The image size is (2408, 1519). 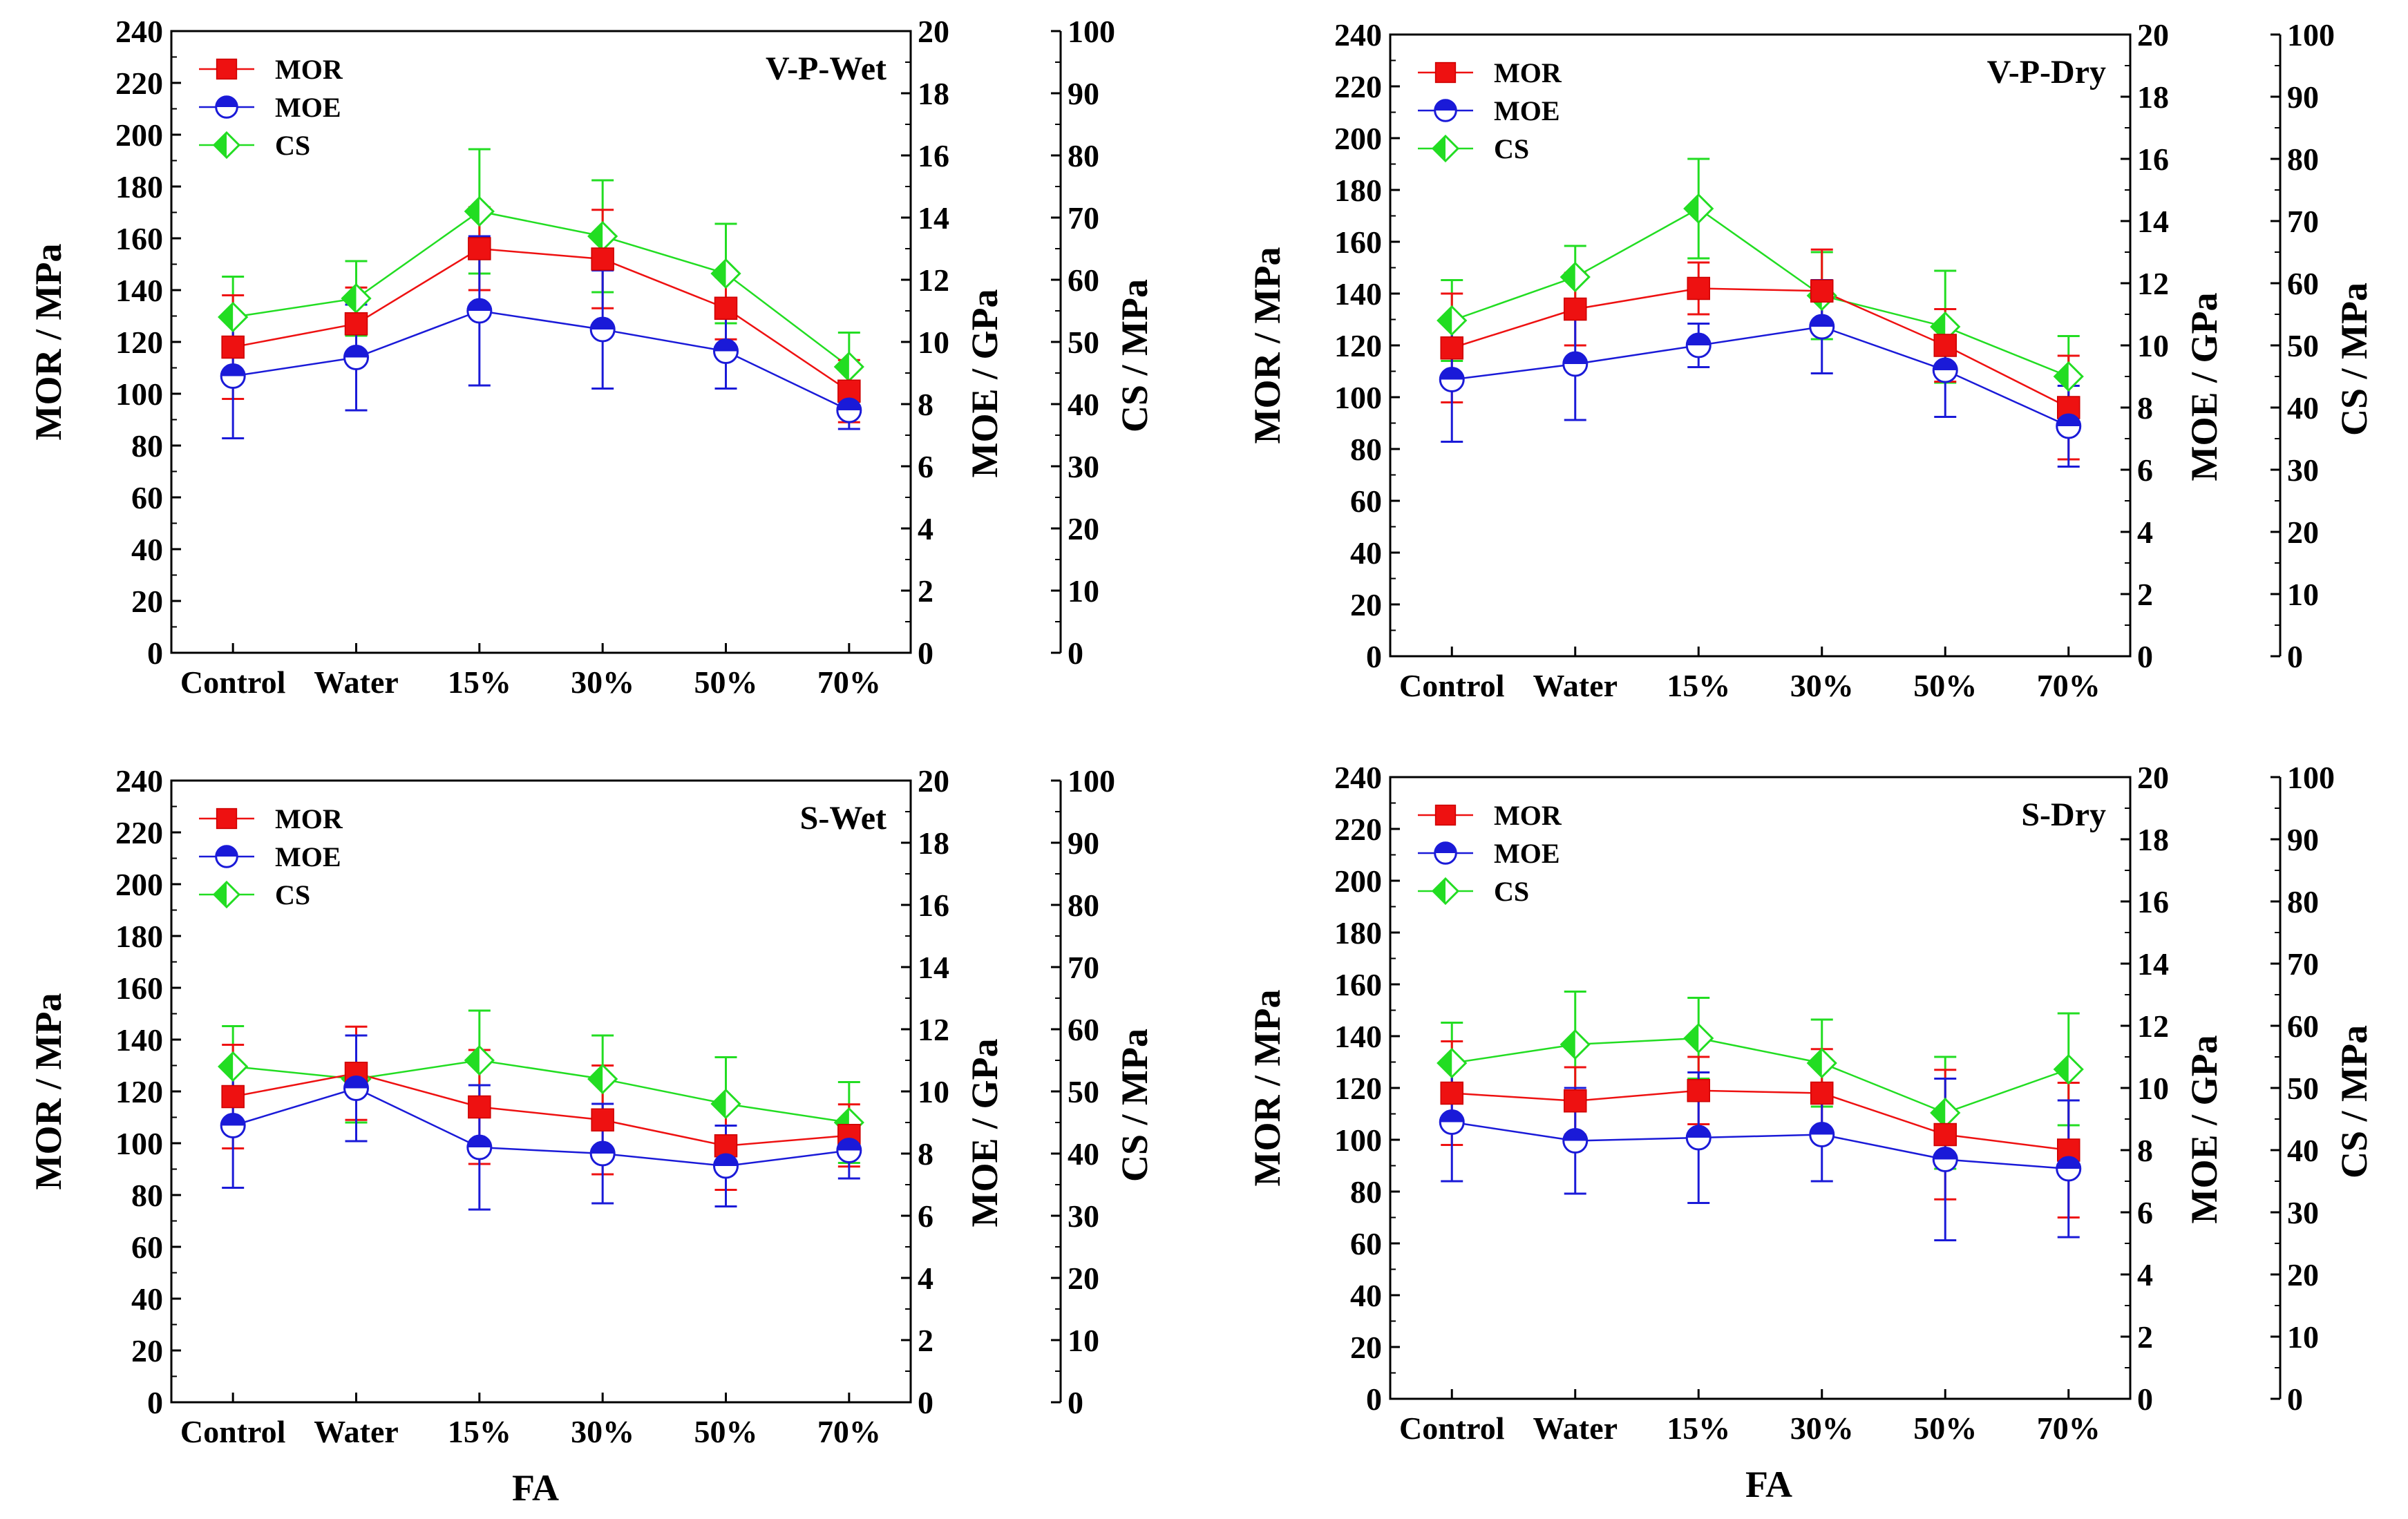 I want to click on moe-tick-label: 2, so click(x=2145, y=1337).